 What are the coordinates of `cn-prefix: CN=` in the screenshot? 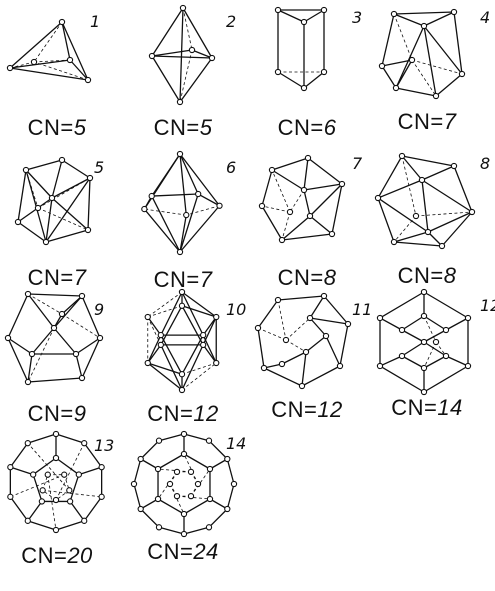 It's located at (420, 275).